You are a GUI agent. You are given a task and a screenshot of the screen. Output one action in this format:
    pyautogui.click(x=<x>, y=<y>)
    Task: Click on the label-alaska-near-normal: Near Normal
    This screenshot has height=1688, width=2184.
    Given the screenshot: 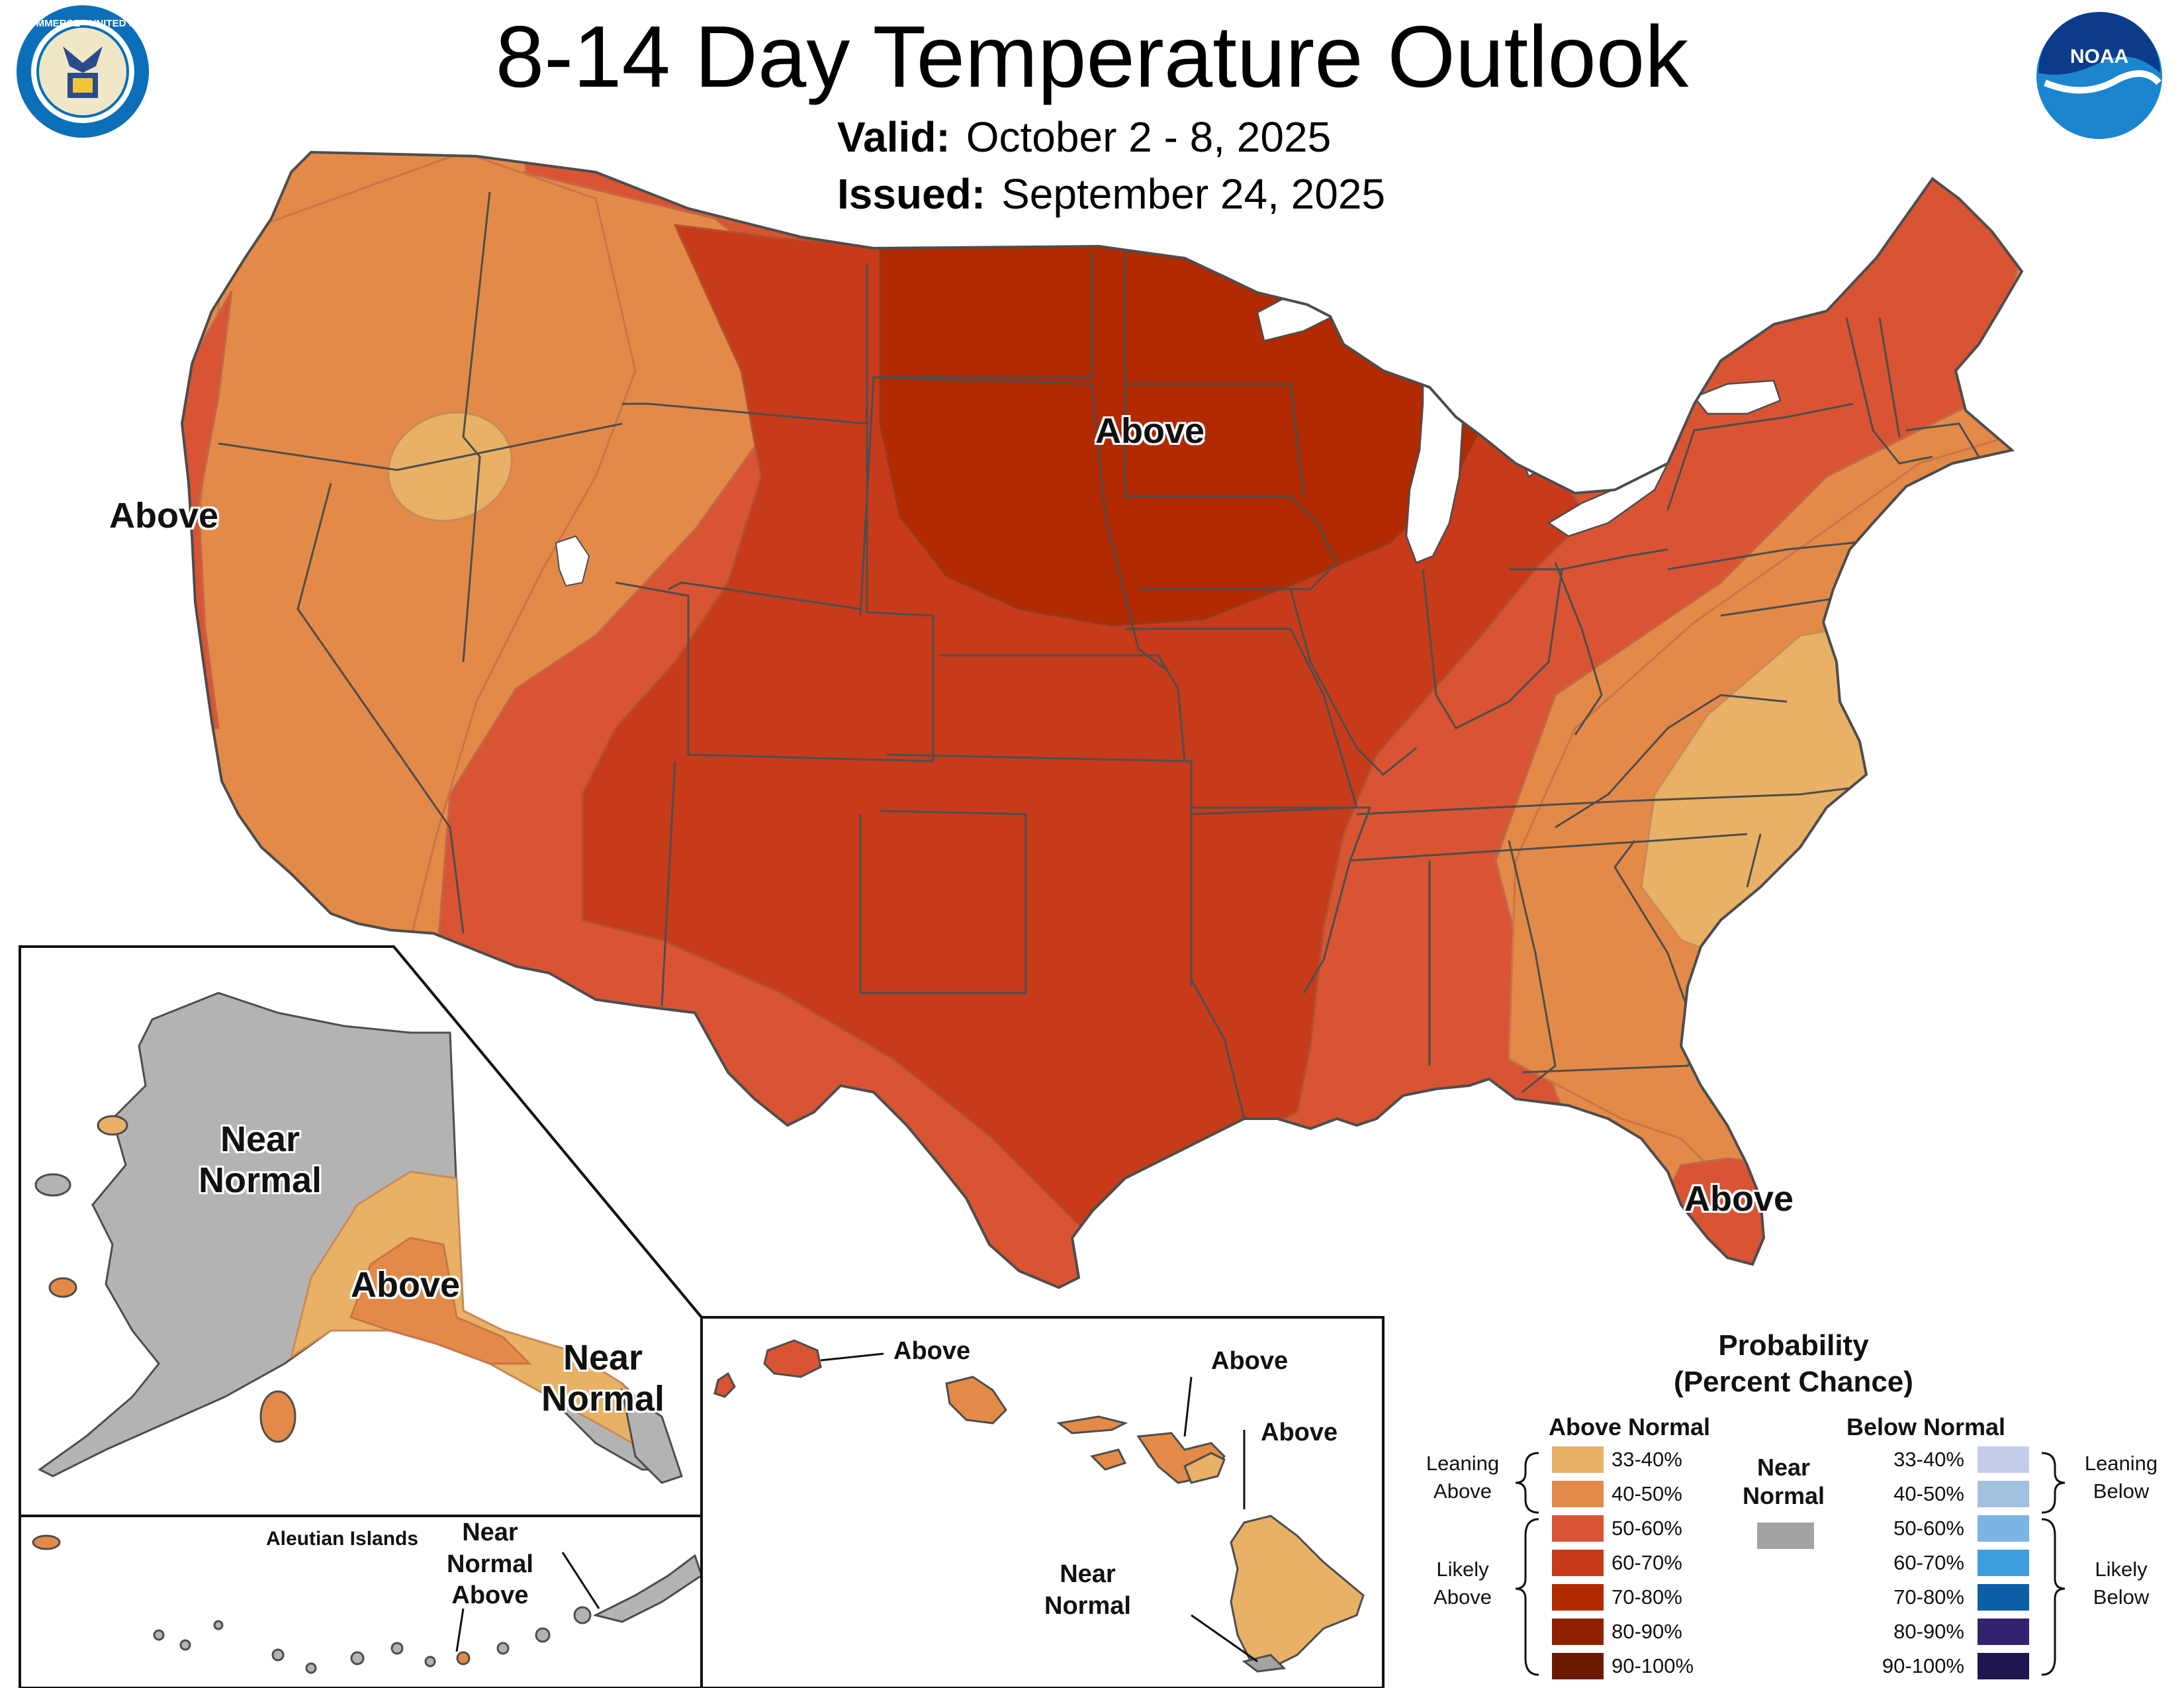 What is the action you would take?
    pyautogui.click(x=260, y=1160)
    